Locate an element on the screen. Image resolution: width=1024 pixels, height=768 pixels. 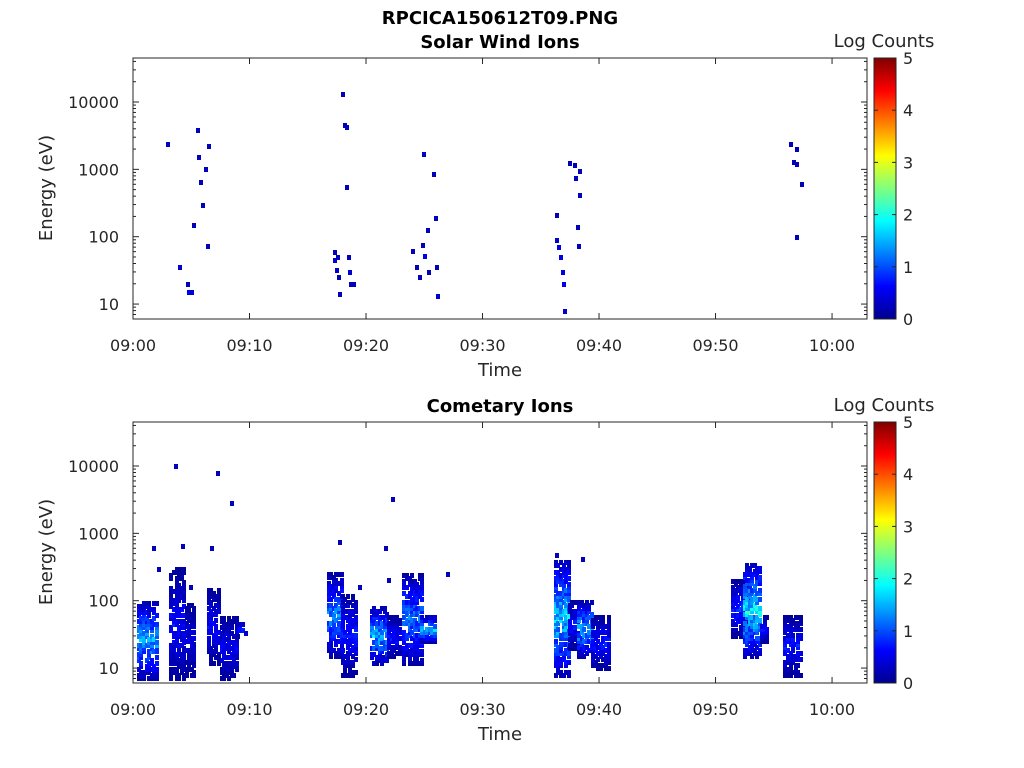
colorbar-tick-label: 0 is located at coordinates (908, 683).